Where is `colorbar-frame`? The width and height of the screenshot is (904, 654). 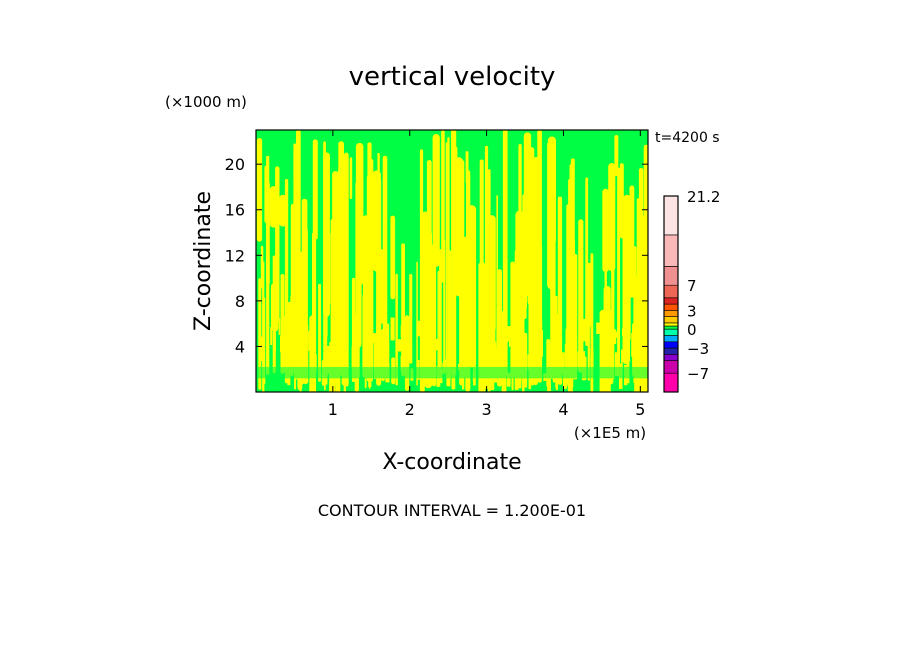
colorbar-frame is located at coordinates (671, 294).